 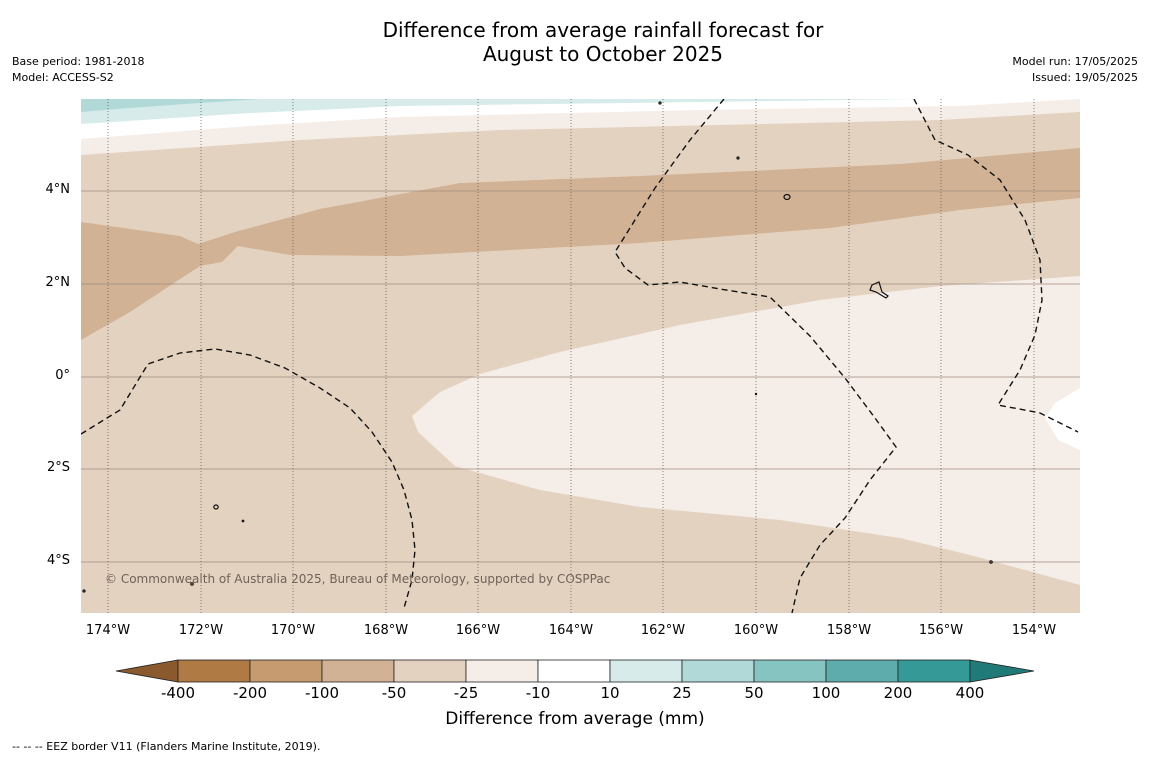 What do you see at coordinates (386, 630) in the screenshot?
I see `lon-label: 168°W` at bounding box center [386, 630].